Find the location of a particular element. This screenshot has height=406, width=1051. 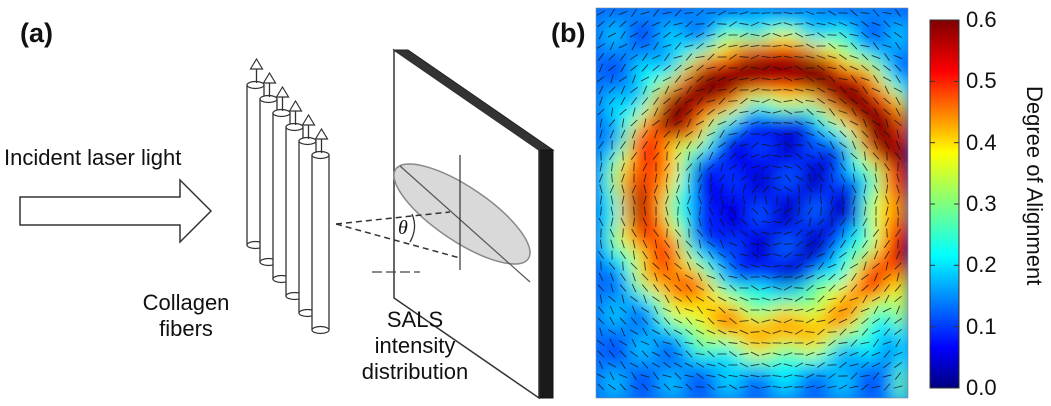

colorbar-tick-label: 0.2 is located at coordinates (981, 265).